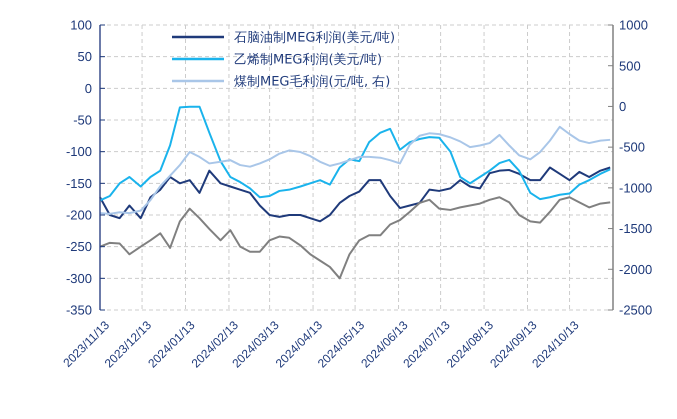  I want to click on y2-tick-label: -1000, so click(635, 188).